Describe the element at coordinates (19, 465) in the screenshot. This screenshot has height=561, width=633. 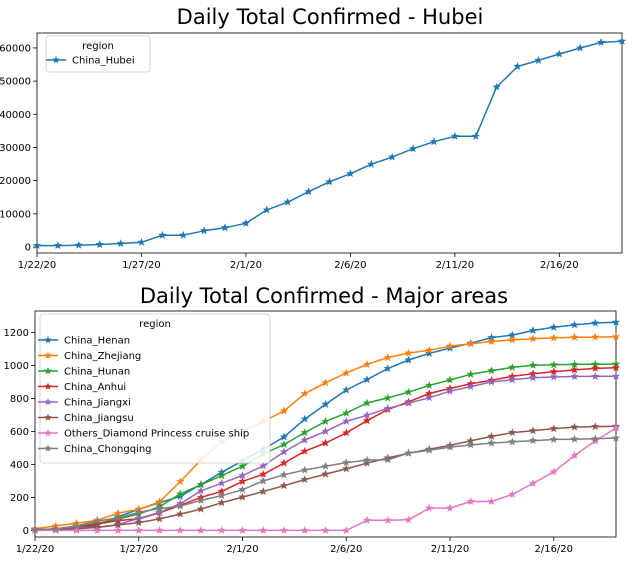
I see `y-tick-label: 400` at that location.